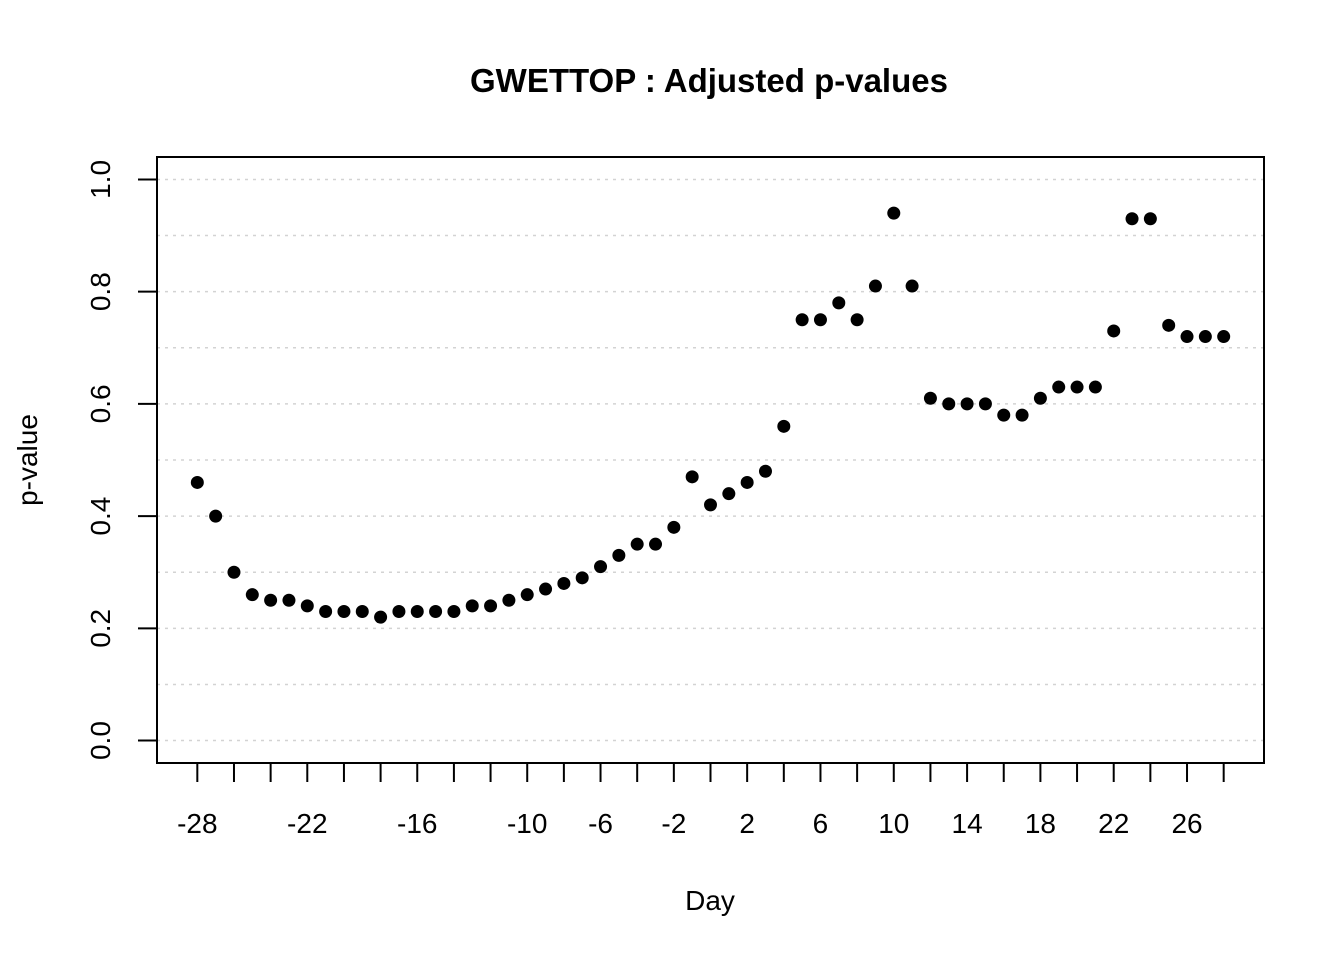  What do you see at coordinates (600, 823) in the screenshot?
I see `x-tick-label: -6` at bounding box center [600, 823].